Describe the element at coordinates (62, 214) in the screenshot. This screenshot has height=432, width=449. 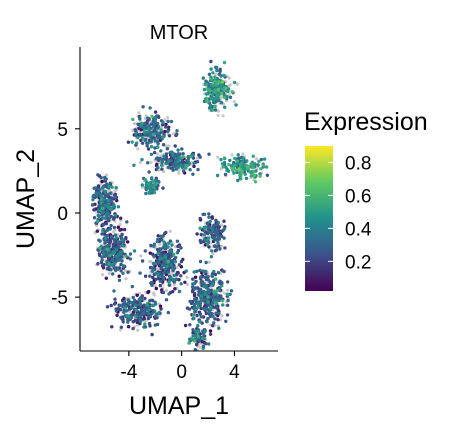
I see `y-tick-label: 0` at that location.